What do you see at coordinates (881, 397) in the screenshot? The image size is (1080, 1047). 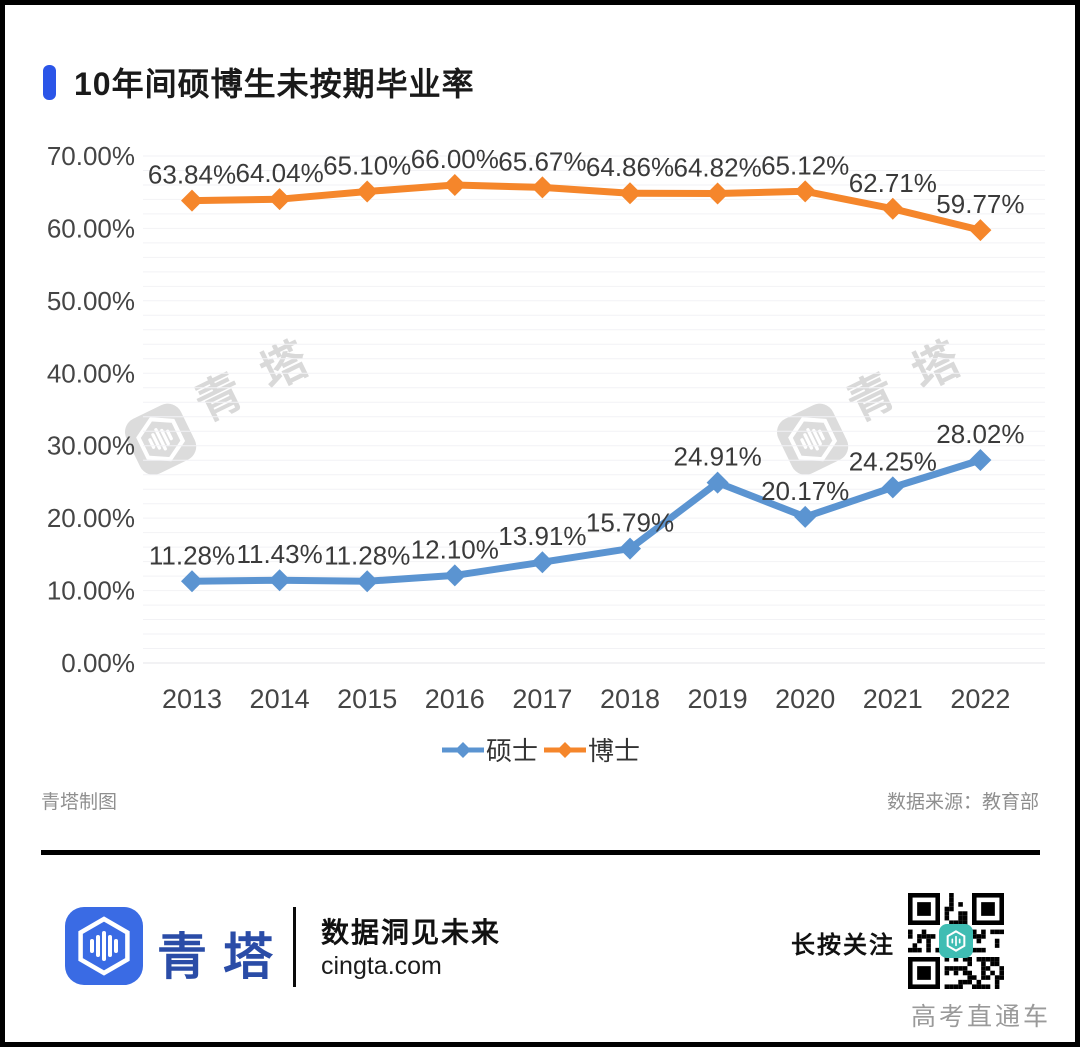 I see `watermark-right: 青塔` at bounding box center [881, 397].